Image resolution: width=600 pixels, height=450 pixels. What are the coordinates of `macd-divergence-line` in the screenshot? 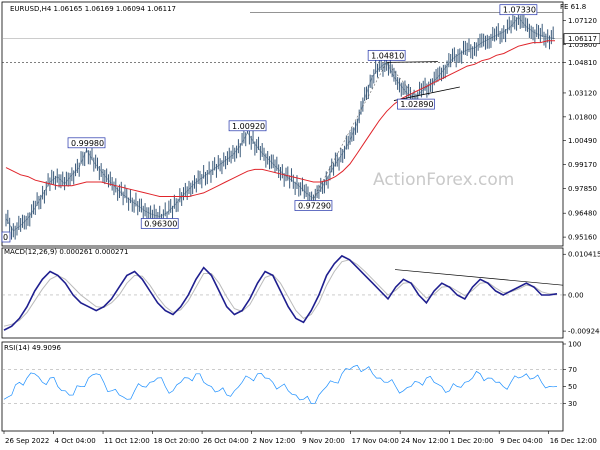 It's located at (479, 277).